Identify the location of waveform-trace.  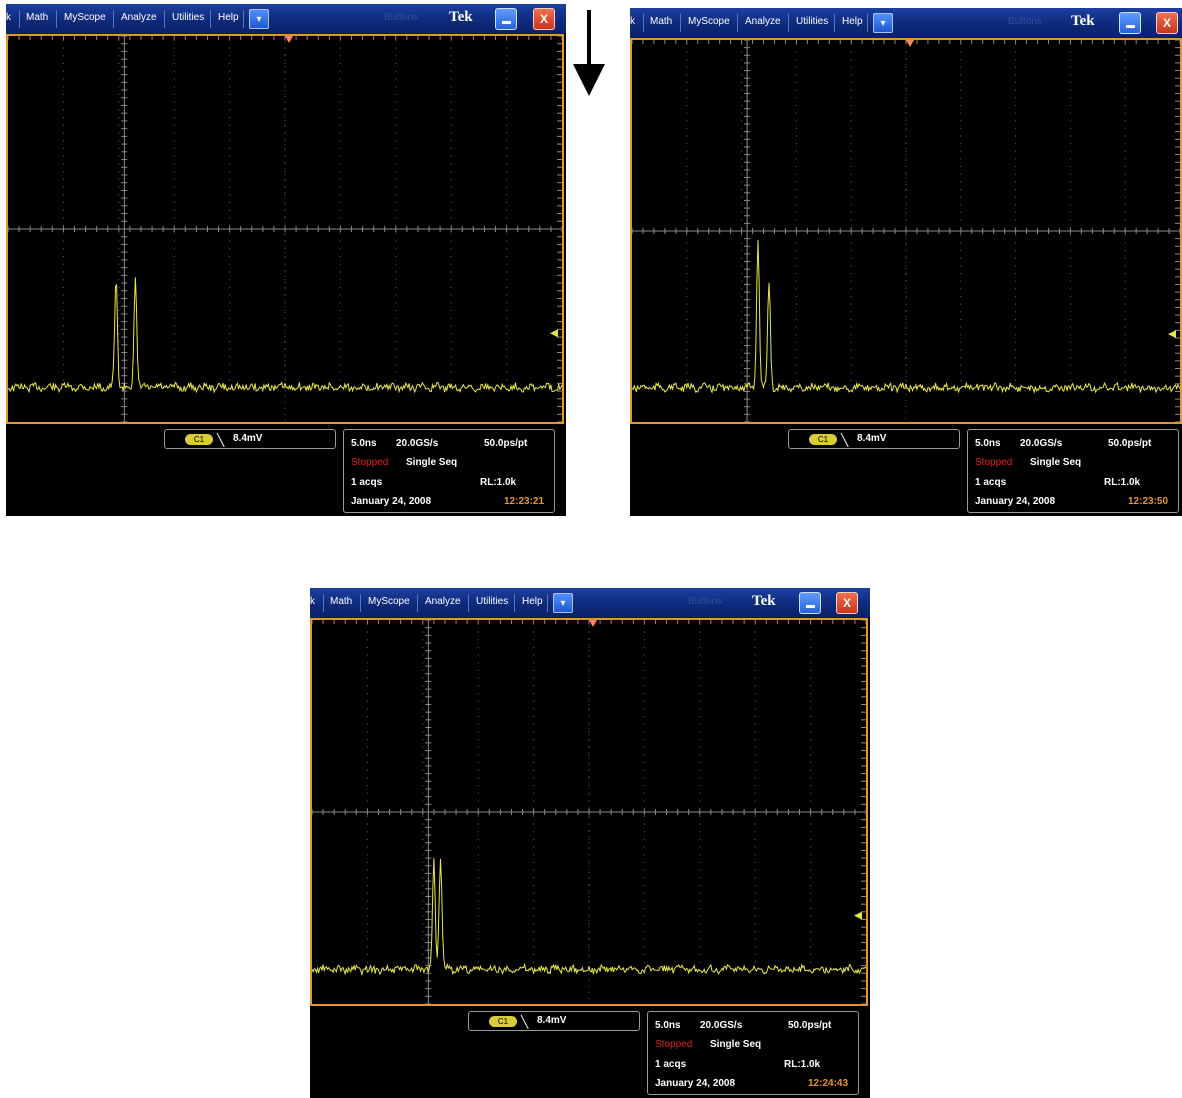
(285, 335).